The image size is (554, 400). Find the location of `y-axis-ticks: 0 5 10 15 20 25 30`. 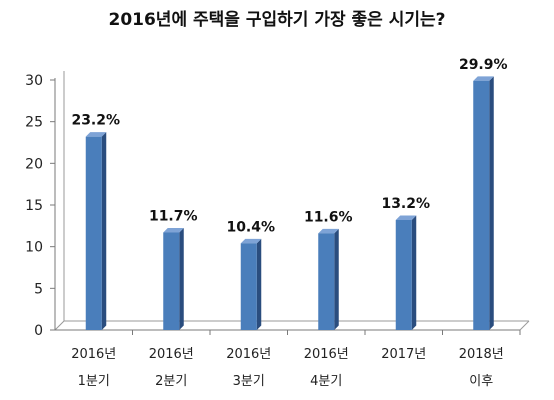

y-axis-ticks: 0 5 10 15 20 25 30 is located at coordinates (40, 206).